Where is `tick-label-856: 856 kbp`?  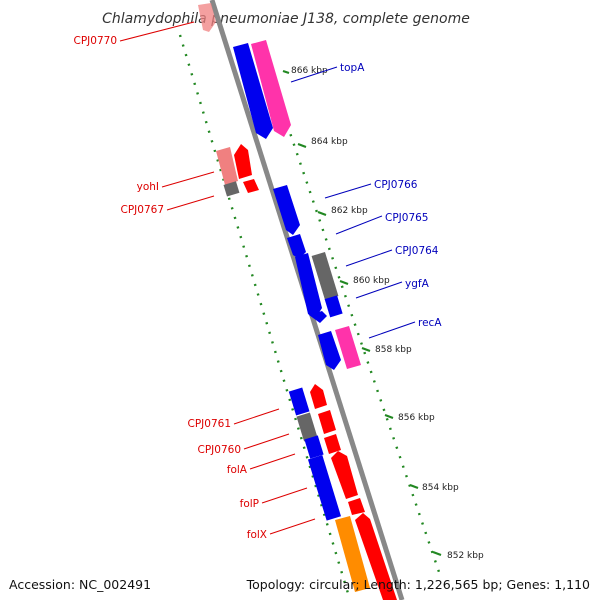
tick-label-856: 856 kbp is located at coordinates (416, 418).